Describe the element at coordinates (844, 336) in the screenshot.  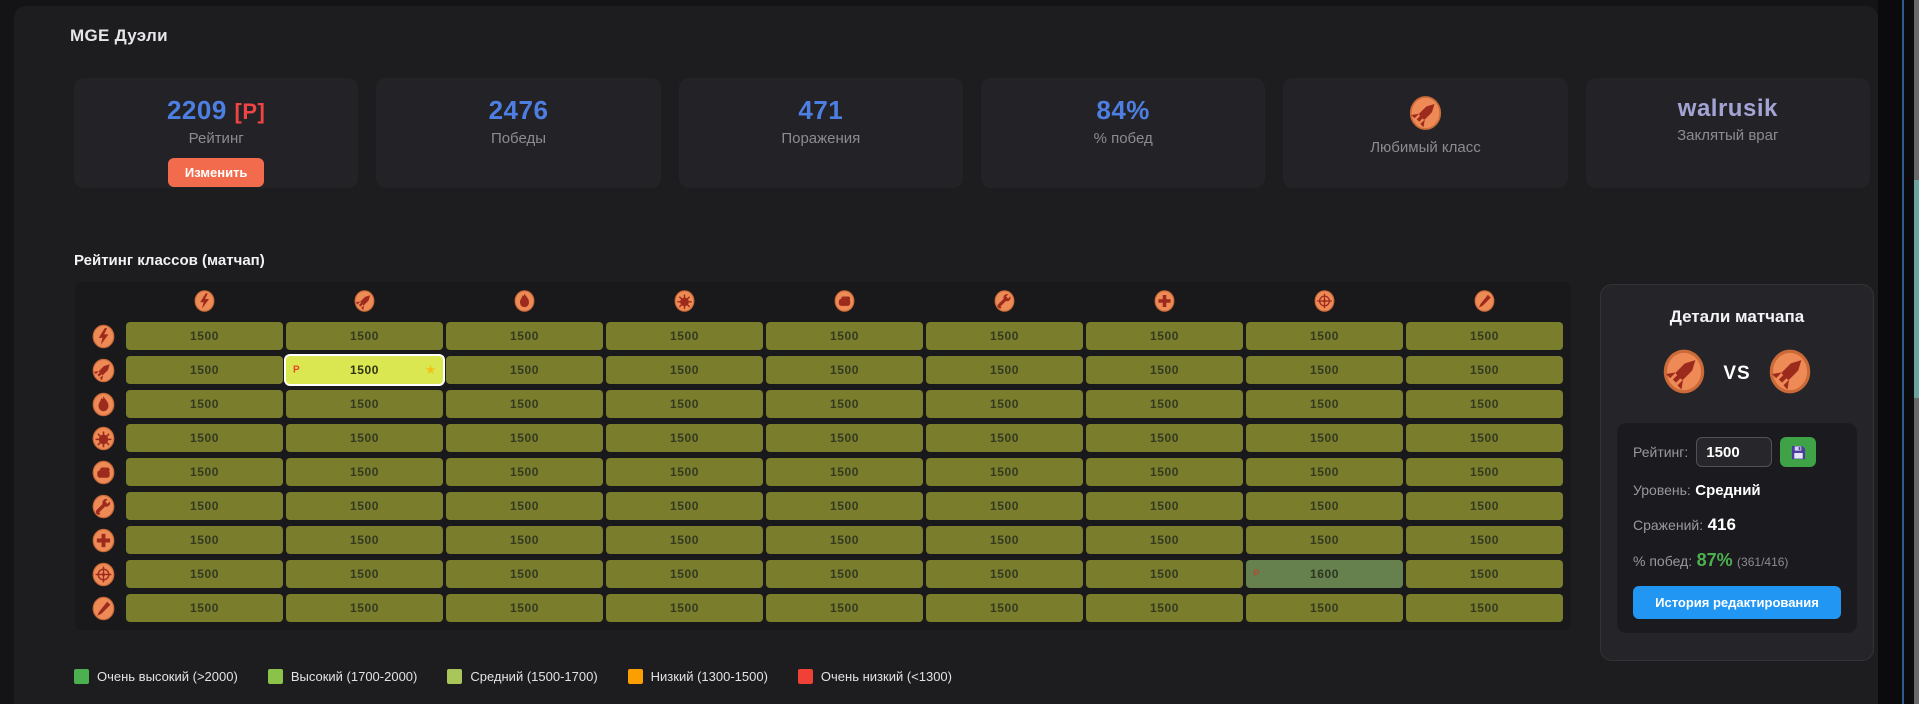
I see `cell-scout-vs-heavy: 1500` at that location.